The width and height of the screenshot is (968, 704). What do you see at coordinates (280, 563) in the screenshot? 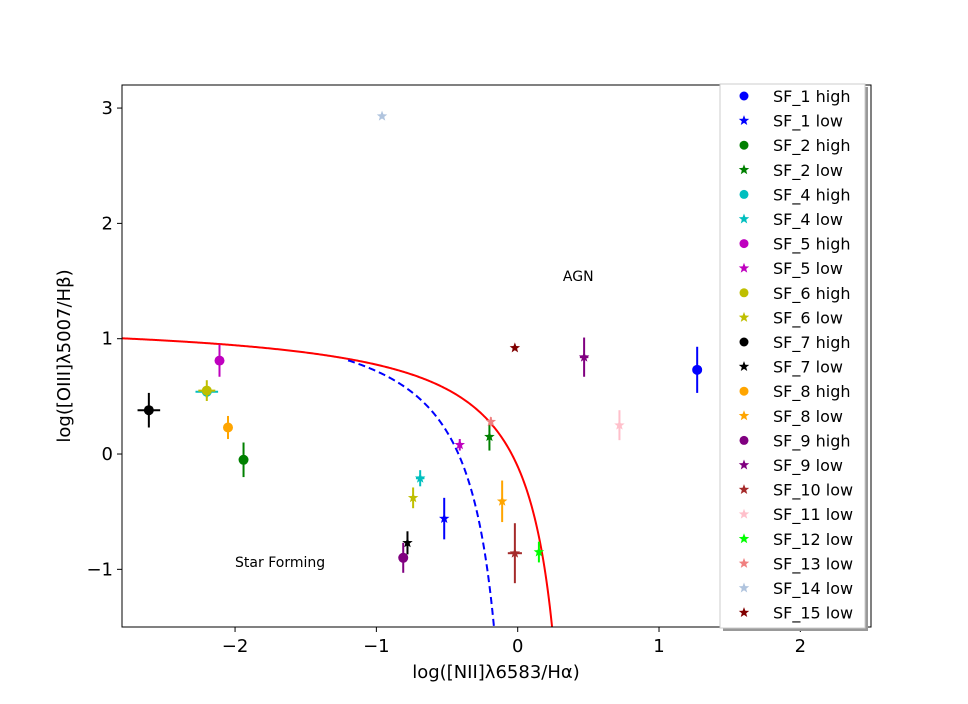
I see `annotation-star-forming: Star Forming` at bounding box center [280, 563].